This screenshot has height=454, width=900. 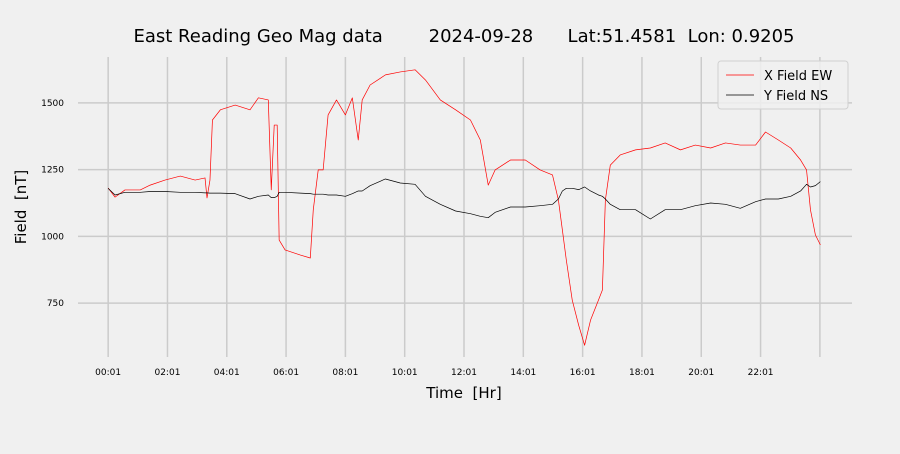 I want to click on legend: X Field EW Y Field NS, so click(x=783, y=85).